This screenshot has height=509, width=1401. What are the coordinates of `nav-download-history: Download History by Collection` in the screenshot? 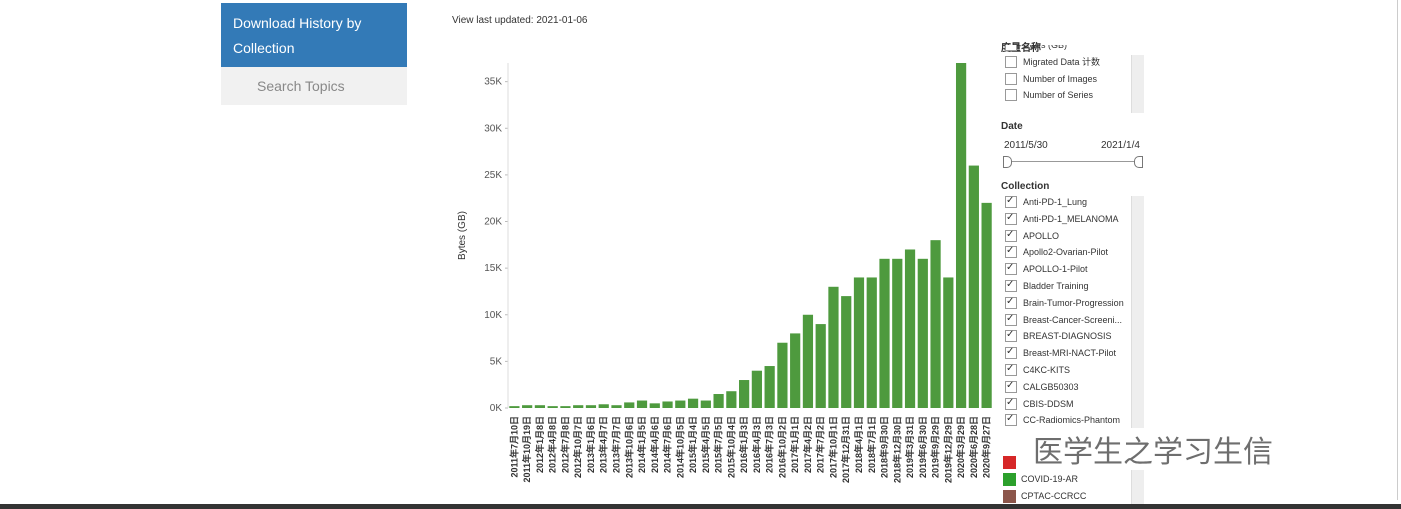 It's located at (314, 35).